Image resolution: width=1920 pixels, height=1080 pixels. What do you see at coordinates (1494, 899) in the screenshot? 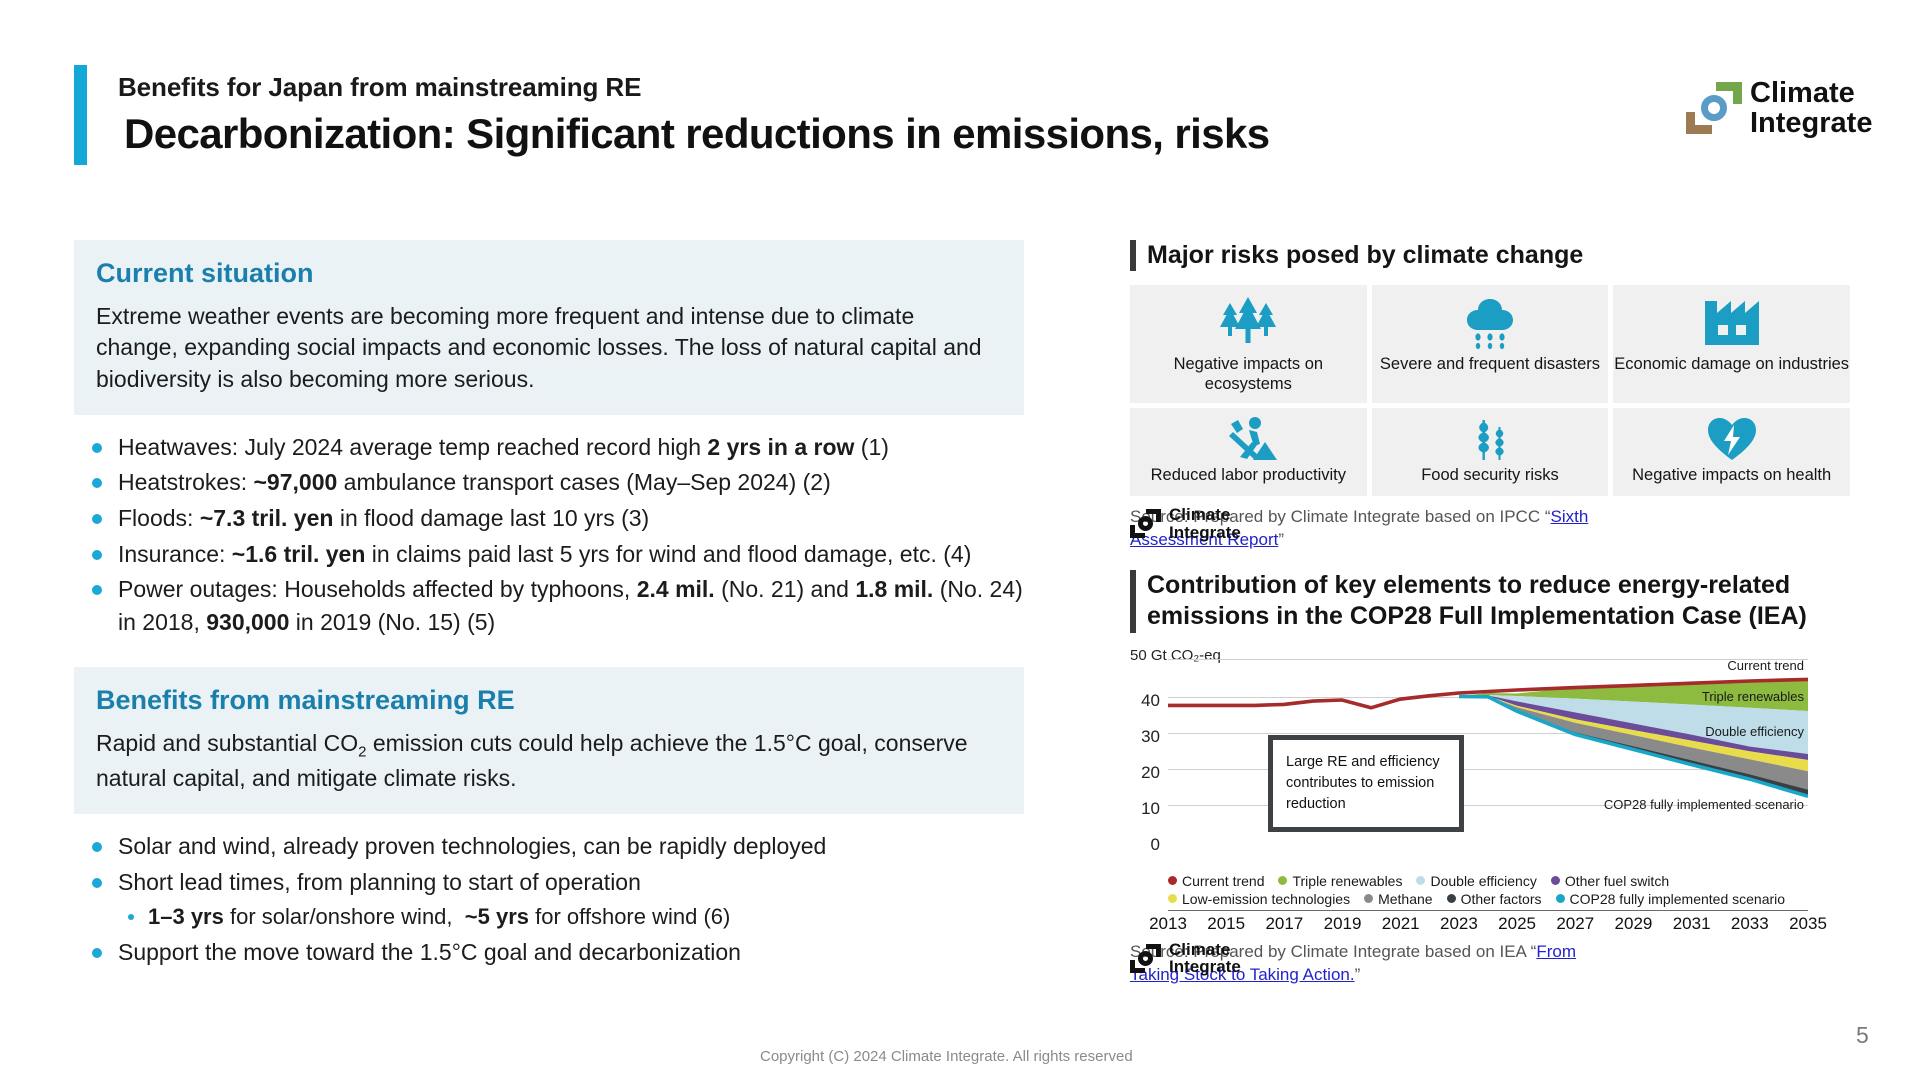
I see `legend-item: Other factors` at bounding box center [1494, 899].